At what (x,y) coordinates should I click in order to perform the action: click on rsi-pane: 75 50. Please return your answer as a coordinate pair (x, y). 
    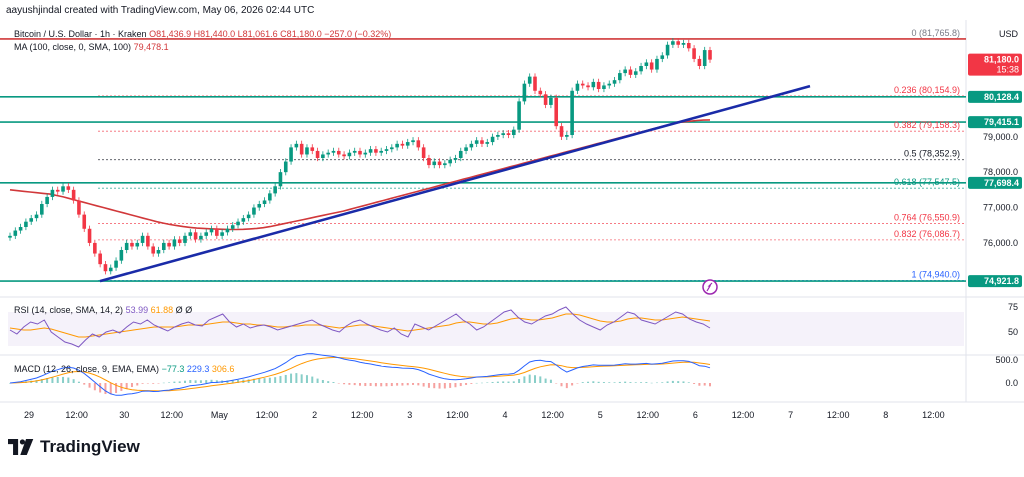
    Looking at the image, I should click on (513, 325).